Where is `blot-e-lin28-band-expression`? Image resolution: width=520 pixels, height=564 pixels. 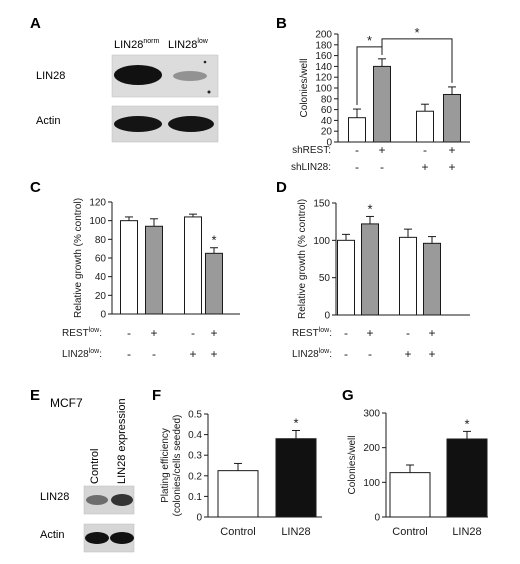 blot-e-lin28-band-expression is located at coordinates (122, 500).